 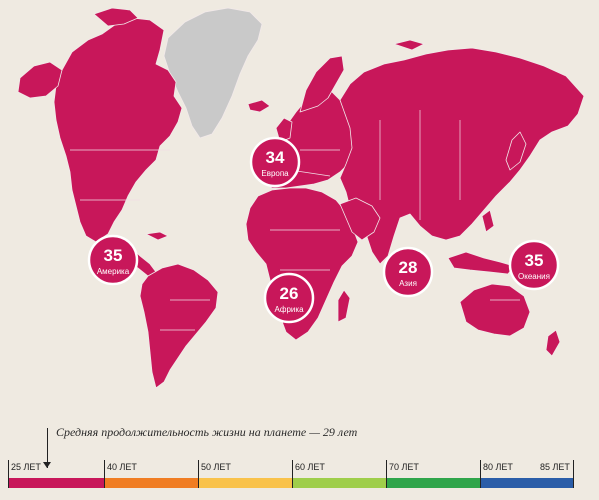 What do you see at coordinates (118, 130) in the screenshot?
I see `north-america-shape` at bounding box center [118, 130].